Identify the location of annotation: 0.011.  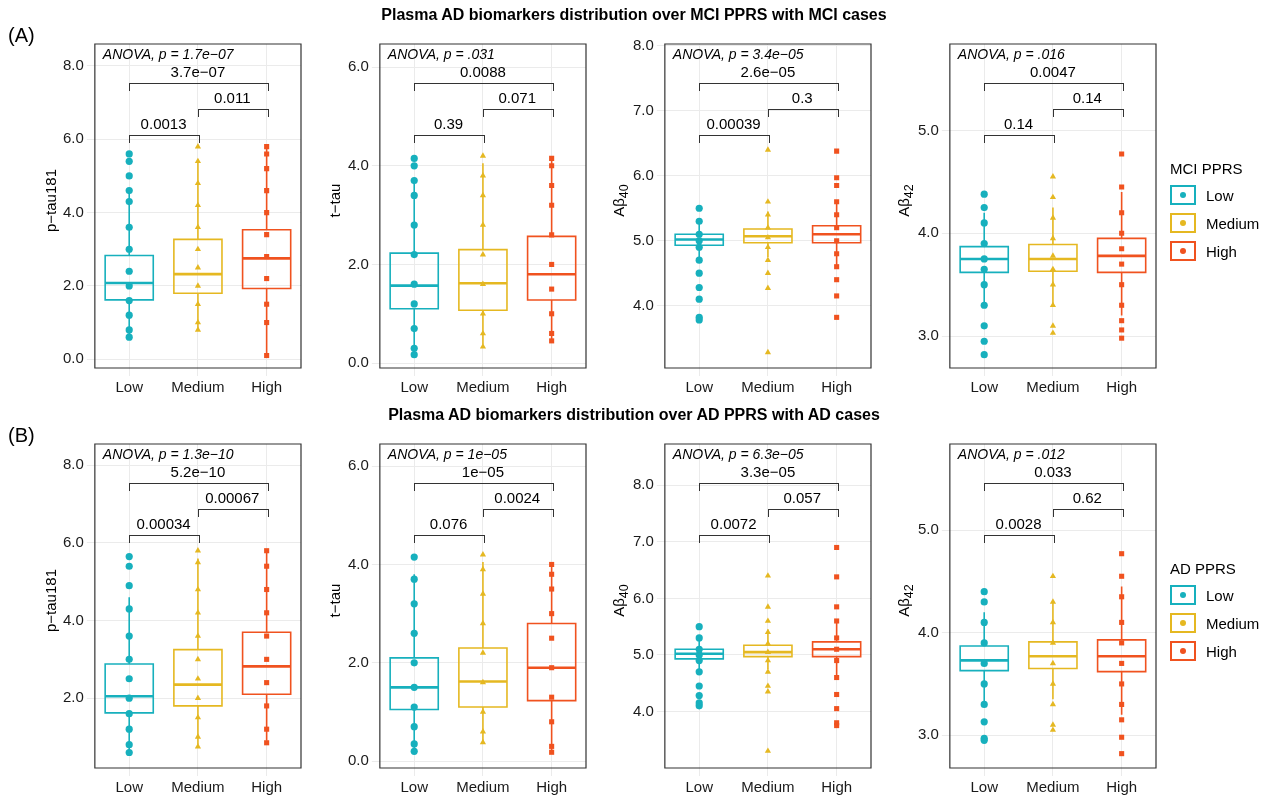
(232, 97).